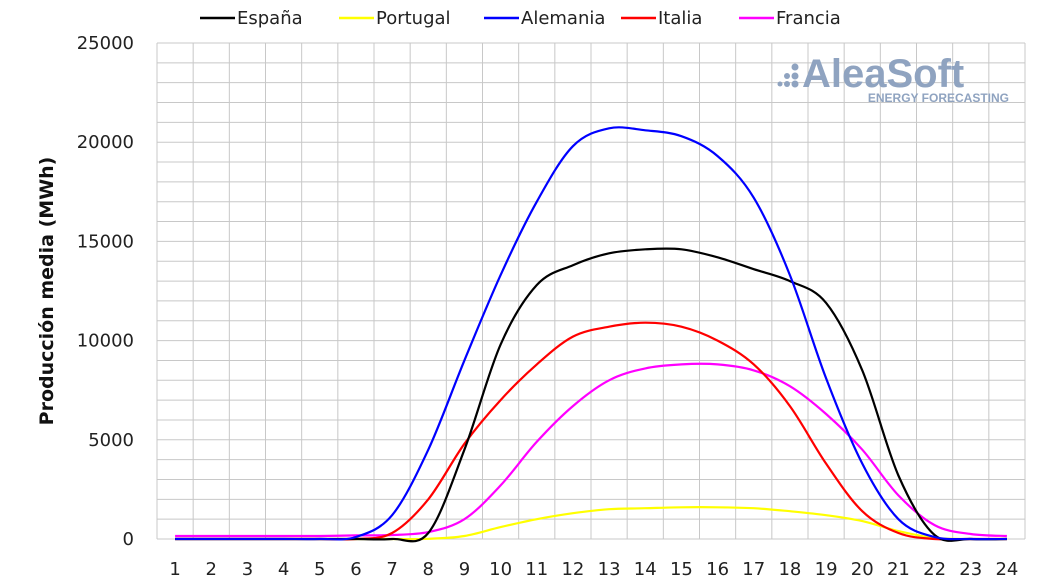 The width and height of the screenshot is (1038, 576). What do you see at coordinates (319, 567) in the screenshot?
I see `x-tick-label: 5` at bounding box center [319, 567].